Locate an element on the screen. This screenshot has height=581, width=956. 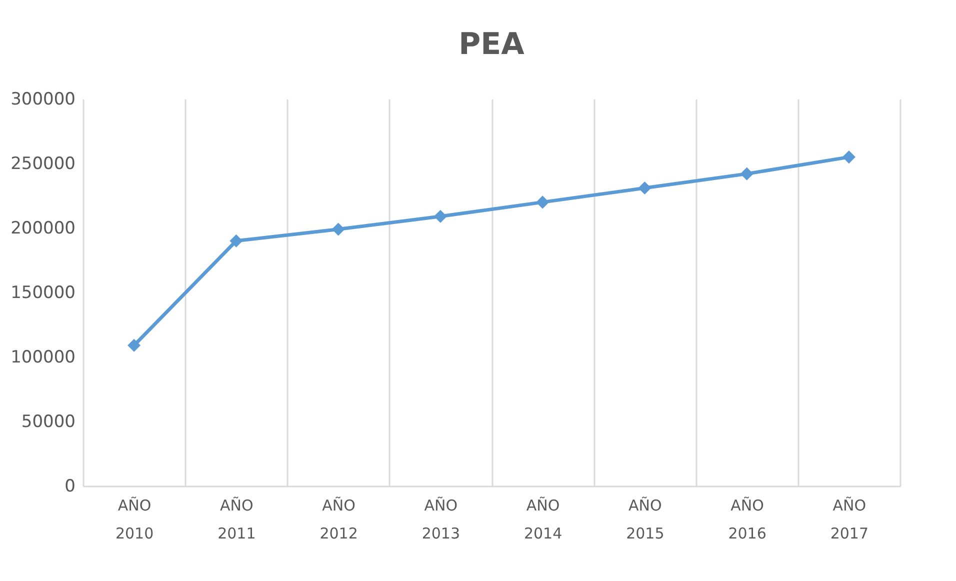
chart-title: PEA is located at coordinates (492, 44).